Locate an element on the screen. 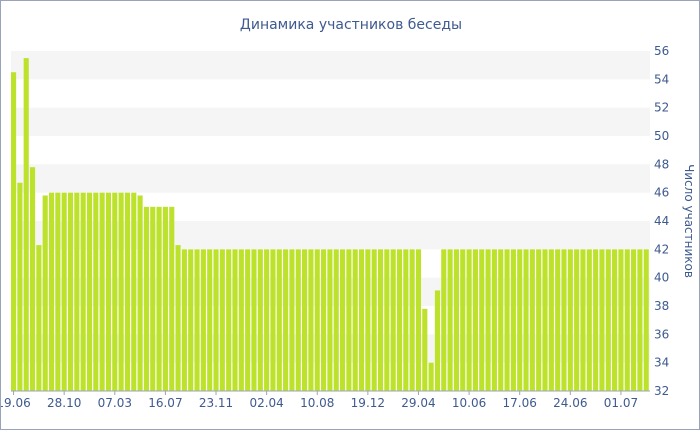 This screenshot has width=700, height=431. x-tick-label: 02.04 is located at coordinates (266, 403).